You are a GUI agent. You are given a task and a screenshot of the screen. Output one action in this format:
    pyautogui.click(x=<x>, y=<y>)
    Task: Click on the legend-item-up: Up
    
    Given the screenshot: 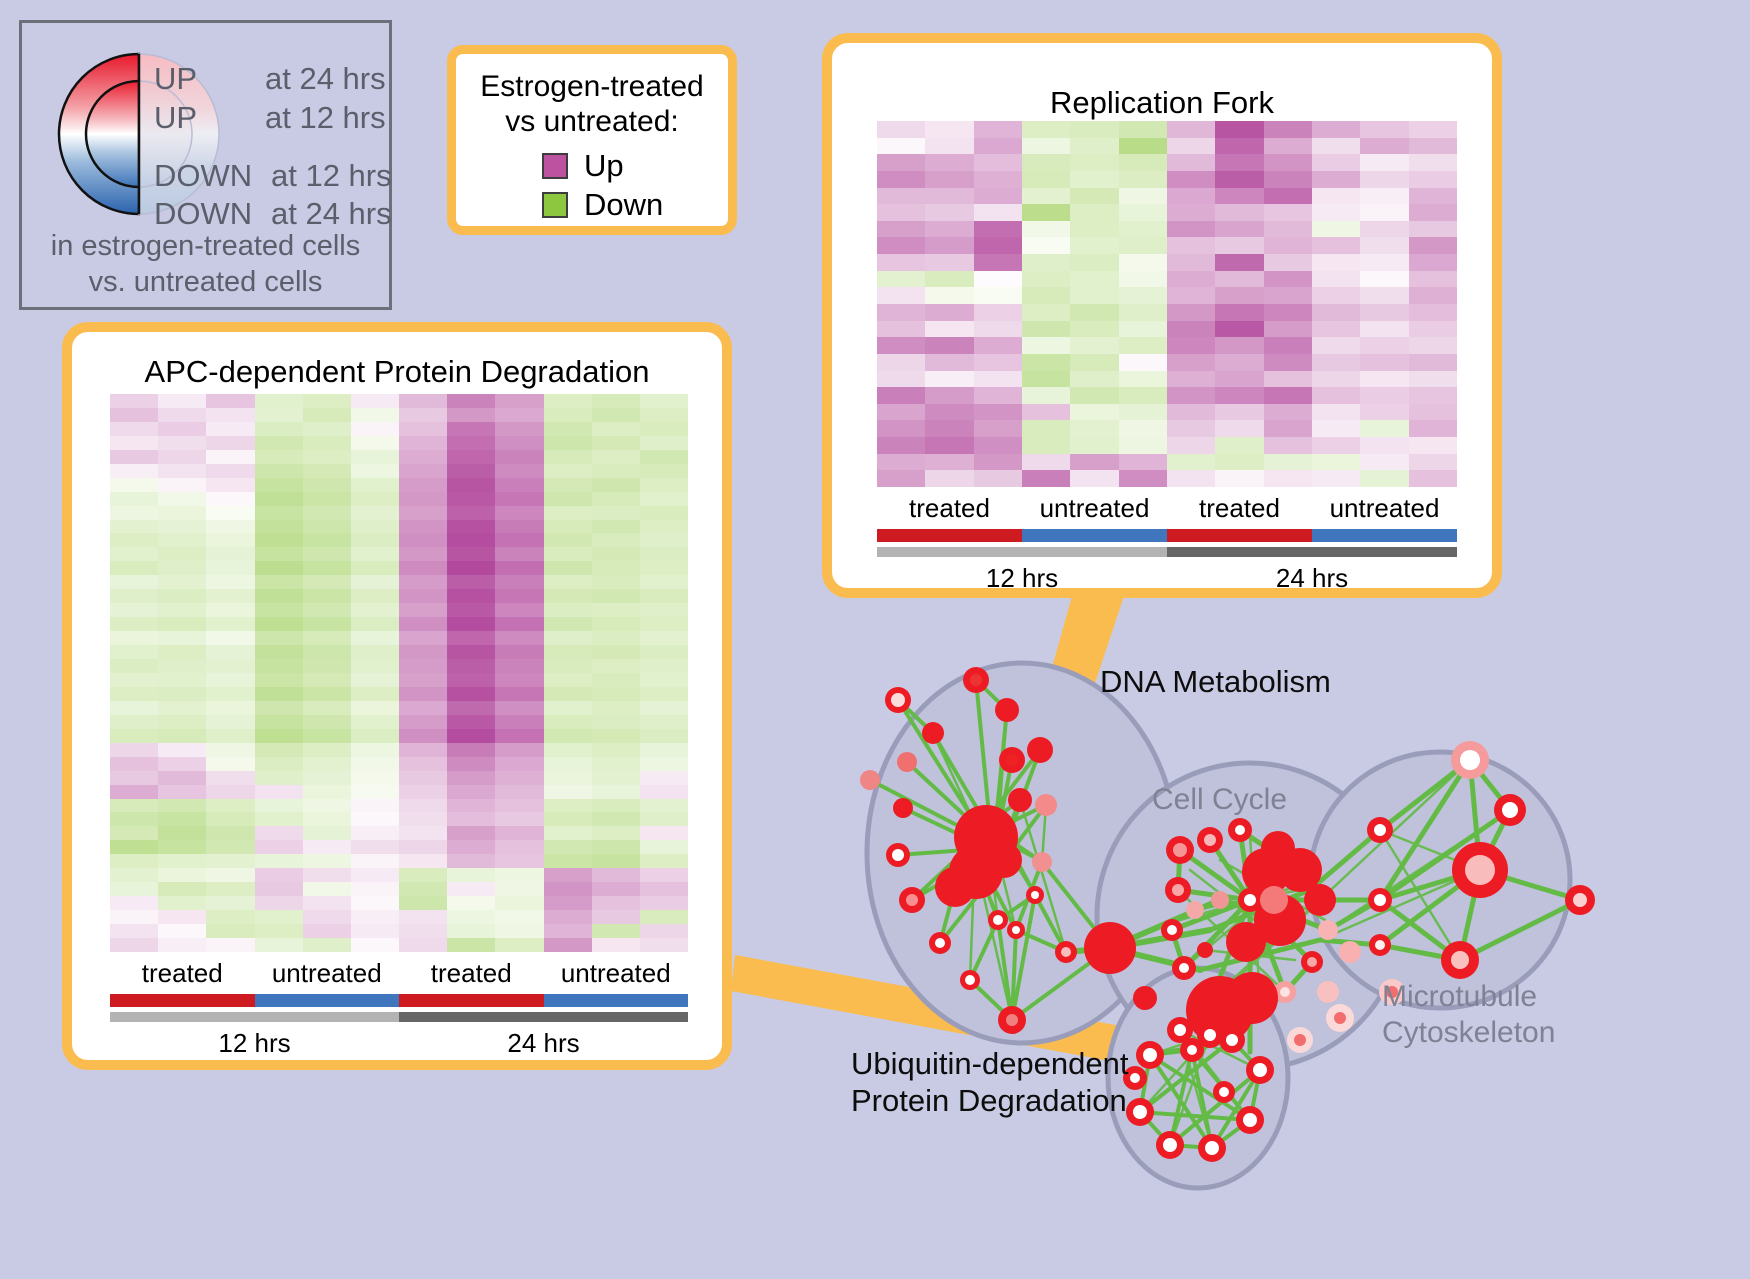 What is the action you would take?
    pyautogui.click(x=583, y=165)
    